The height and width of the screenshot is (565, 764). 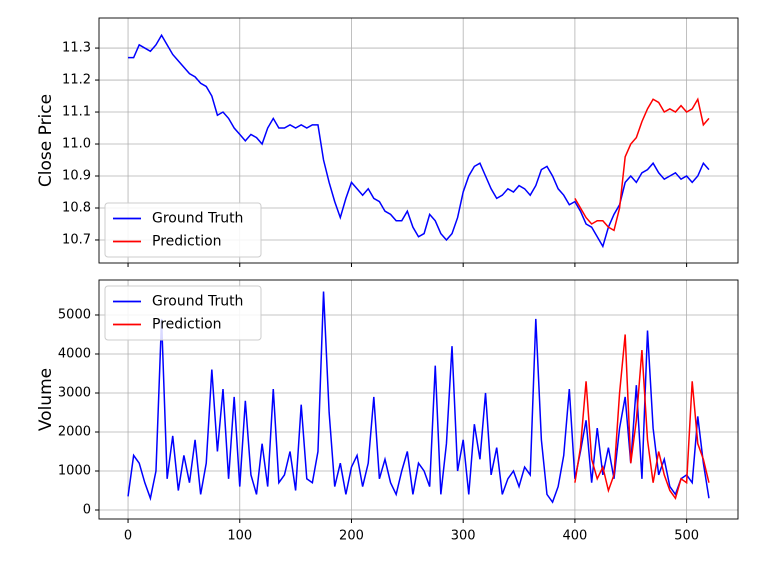 What do you see at coordinates (87, 509) in the screenshot?
I see `y-tick-label: 0` at bounding box center [87, 509].